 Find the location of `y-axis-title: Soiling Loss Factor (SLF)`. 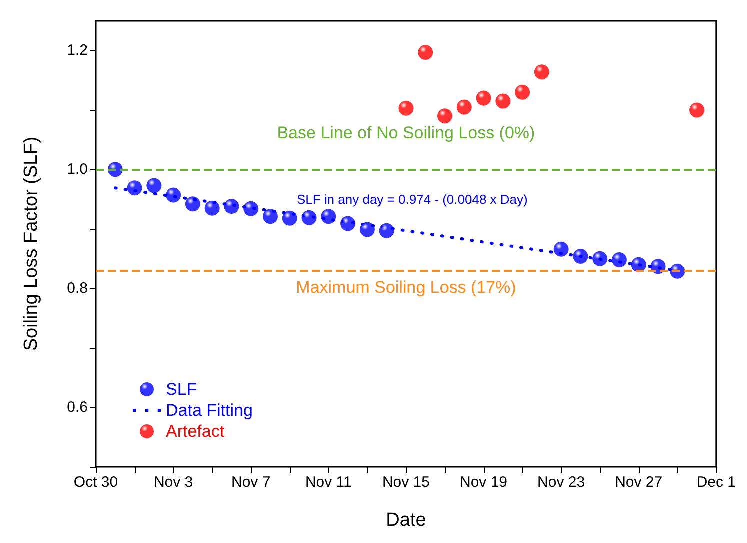

y-axis-title: Soiling Loss Factor (SLF) is located at coordinates (31, 244).